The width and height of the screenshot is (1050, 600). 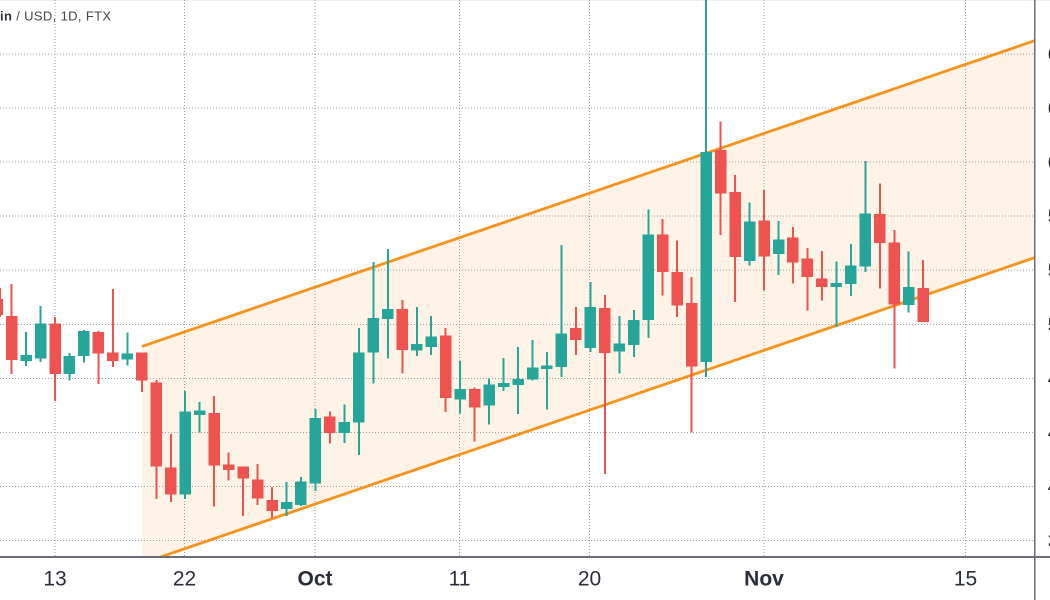 What do you see at coordinates (184, 579) in the screenshot?
I see `svg-text: 22` at bounding box center [184, 579].